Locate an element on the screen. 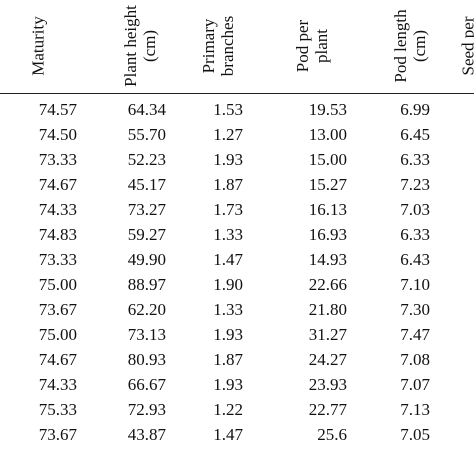 The image size is (474, 474). table-cell: 13.00 is located at coordinates (327, 134).